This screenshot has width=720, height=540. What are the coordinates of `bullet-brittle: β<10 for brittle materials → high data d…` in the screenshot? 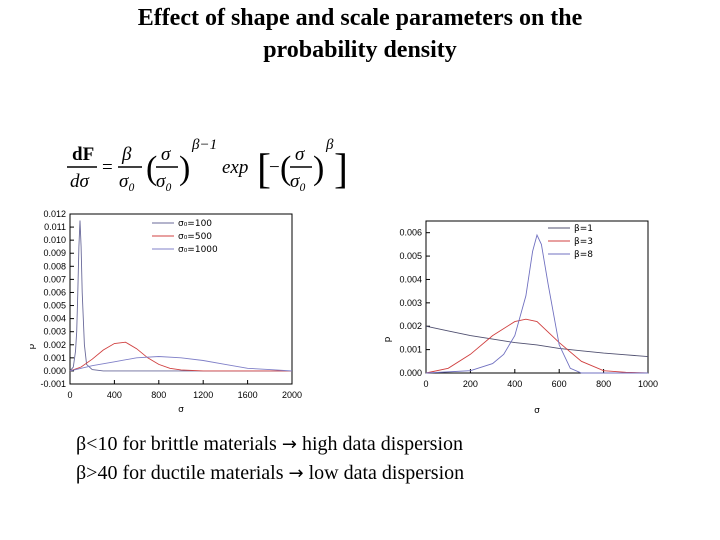 It's located at (270, 444).